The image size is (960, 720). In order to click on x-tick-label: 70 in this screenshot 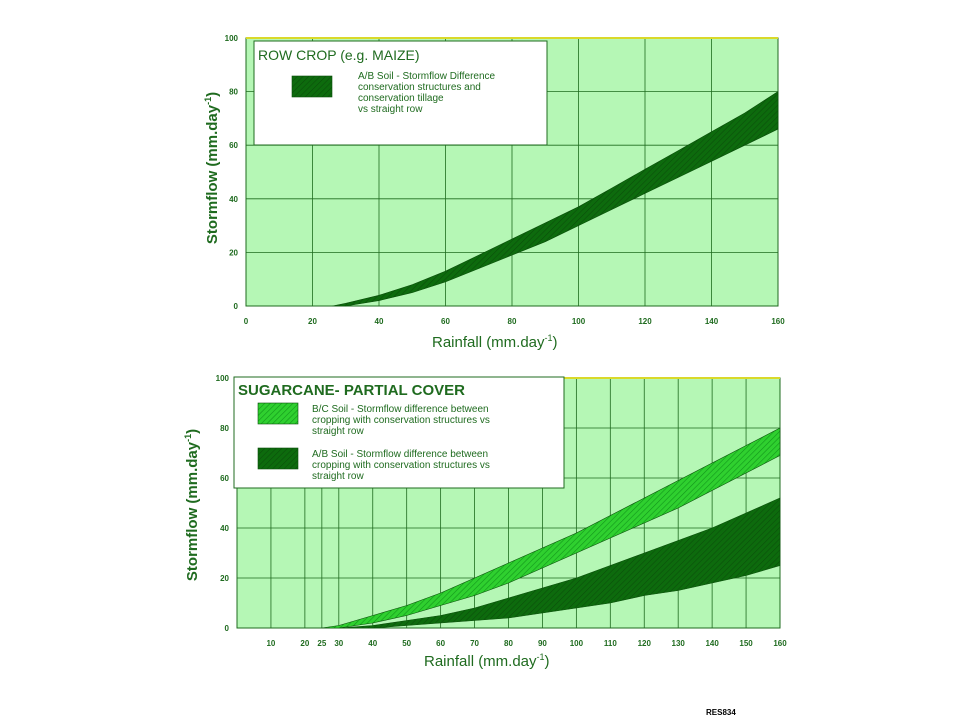, I will do `click(474, 643)`.